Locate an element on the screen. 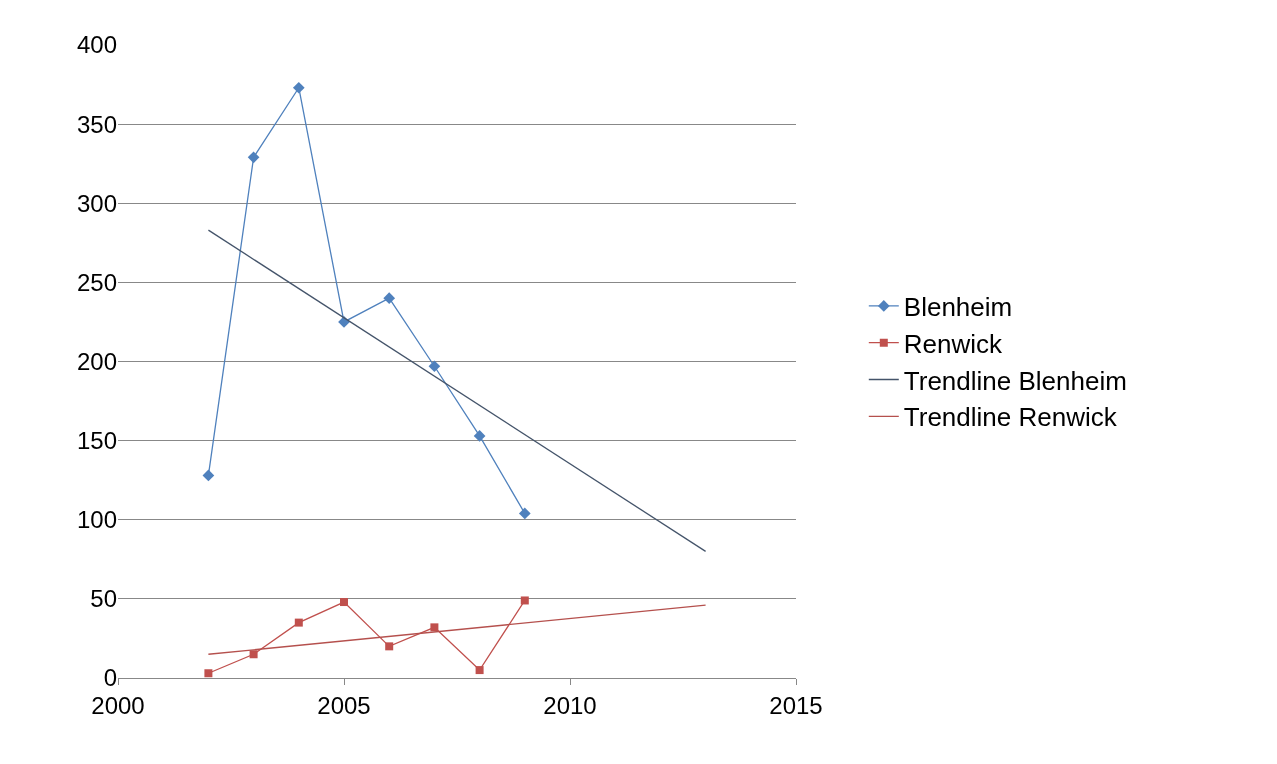  y-tick-label: 100 is located at coordinates (96, 520).